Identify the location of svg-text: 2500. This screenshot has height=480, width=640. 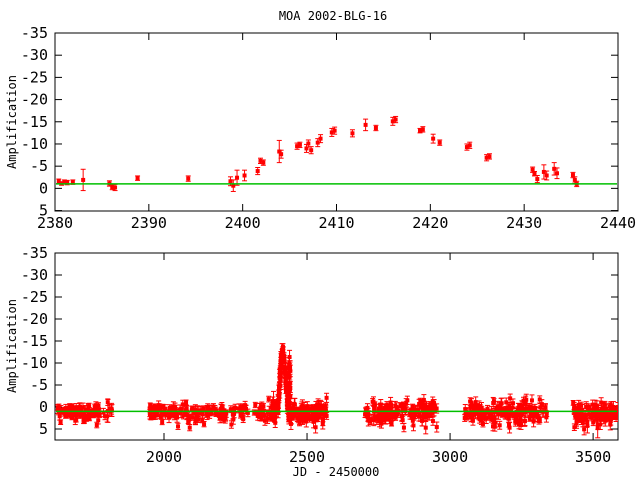
(307, 457).